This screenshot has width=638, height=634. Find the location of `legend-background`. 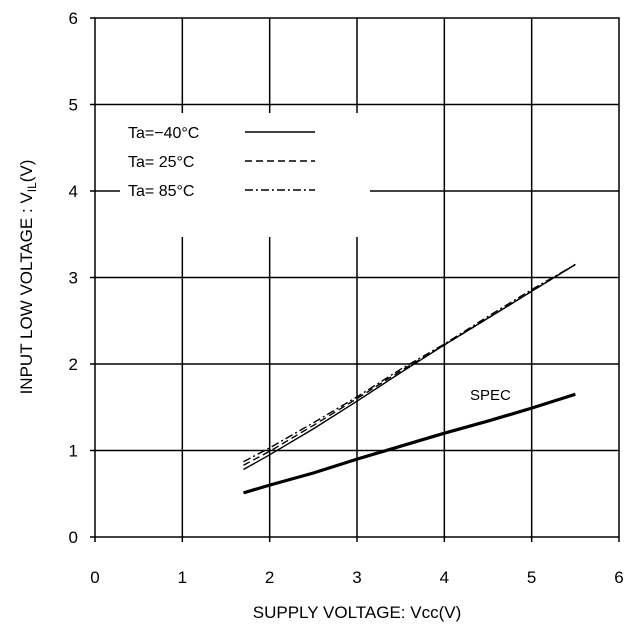

legend-background is located at coordinates (245, 175).